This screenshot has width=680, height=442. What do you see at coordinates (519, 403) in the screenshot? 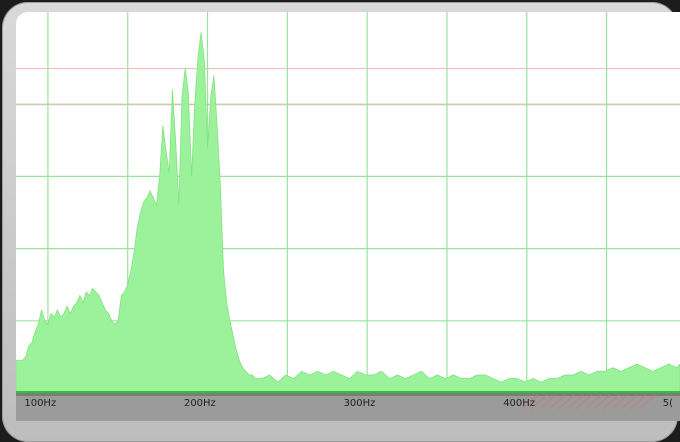
I see `x-tick-label: 400Hz` at bounding box center [519, 403].